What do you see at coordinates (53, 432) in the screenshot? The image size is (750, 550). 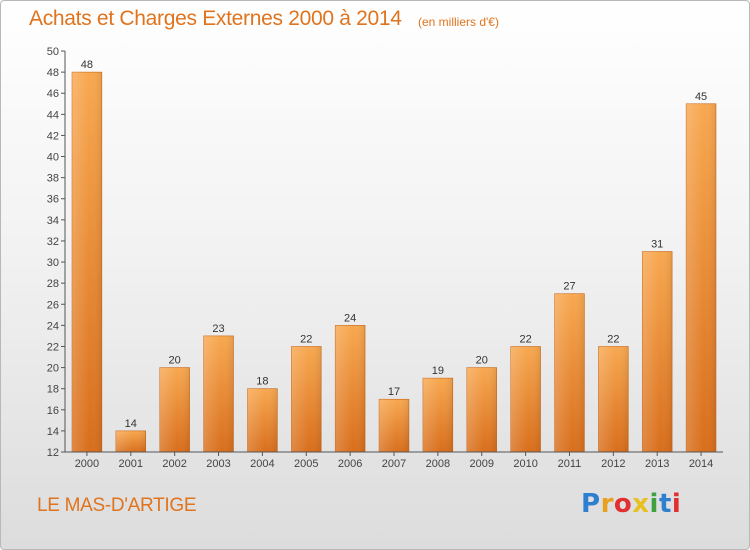 I see `y-tick-label: 14` at bounding box center [53, 432].